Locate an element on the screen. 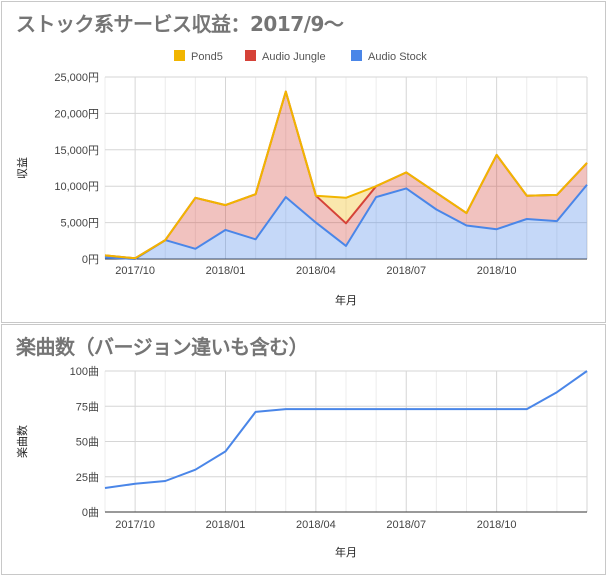  line-audio-stock is located at coordinates (346, 222).